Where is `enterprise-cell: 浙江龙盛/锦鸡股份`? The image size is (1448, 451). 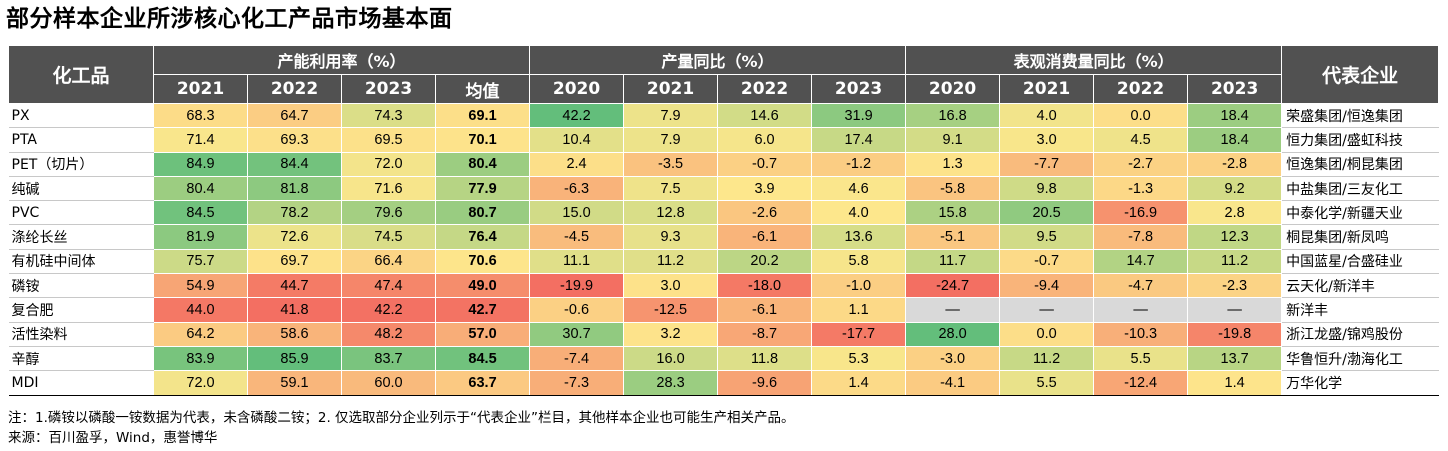
enterprise-cell: 浙江龙盛/锦鸡股份 is located at coordinates (1360, 334).